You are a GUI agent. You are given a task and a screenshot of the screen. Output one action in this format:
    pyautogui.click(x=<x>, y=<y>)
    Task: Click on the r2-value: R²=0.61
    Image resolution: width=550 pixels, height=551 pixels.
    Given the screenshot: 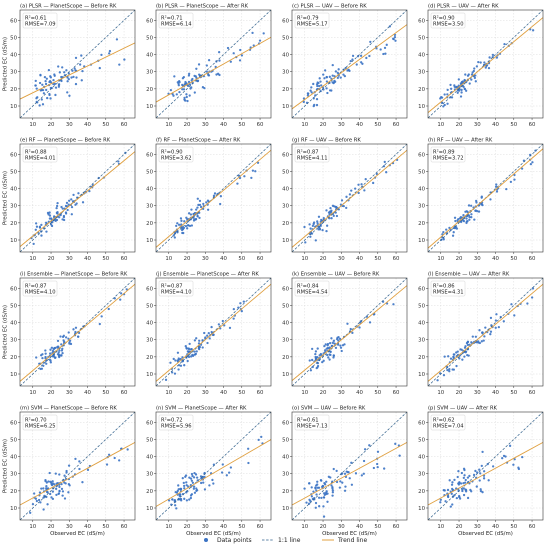 What is the action you would take?
    pyautogui.click(x=36, y=19)
    